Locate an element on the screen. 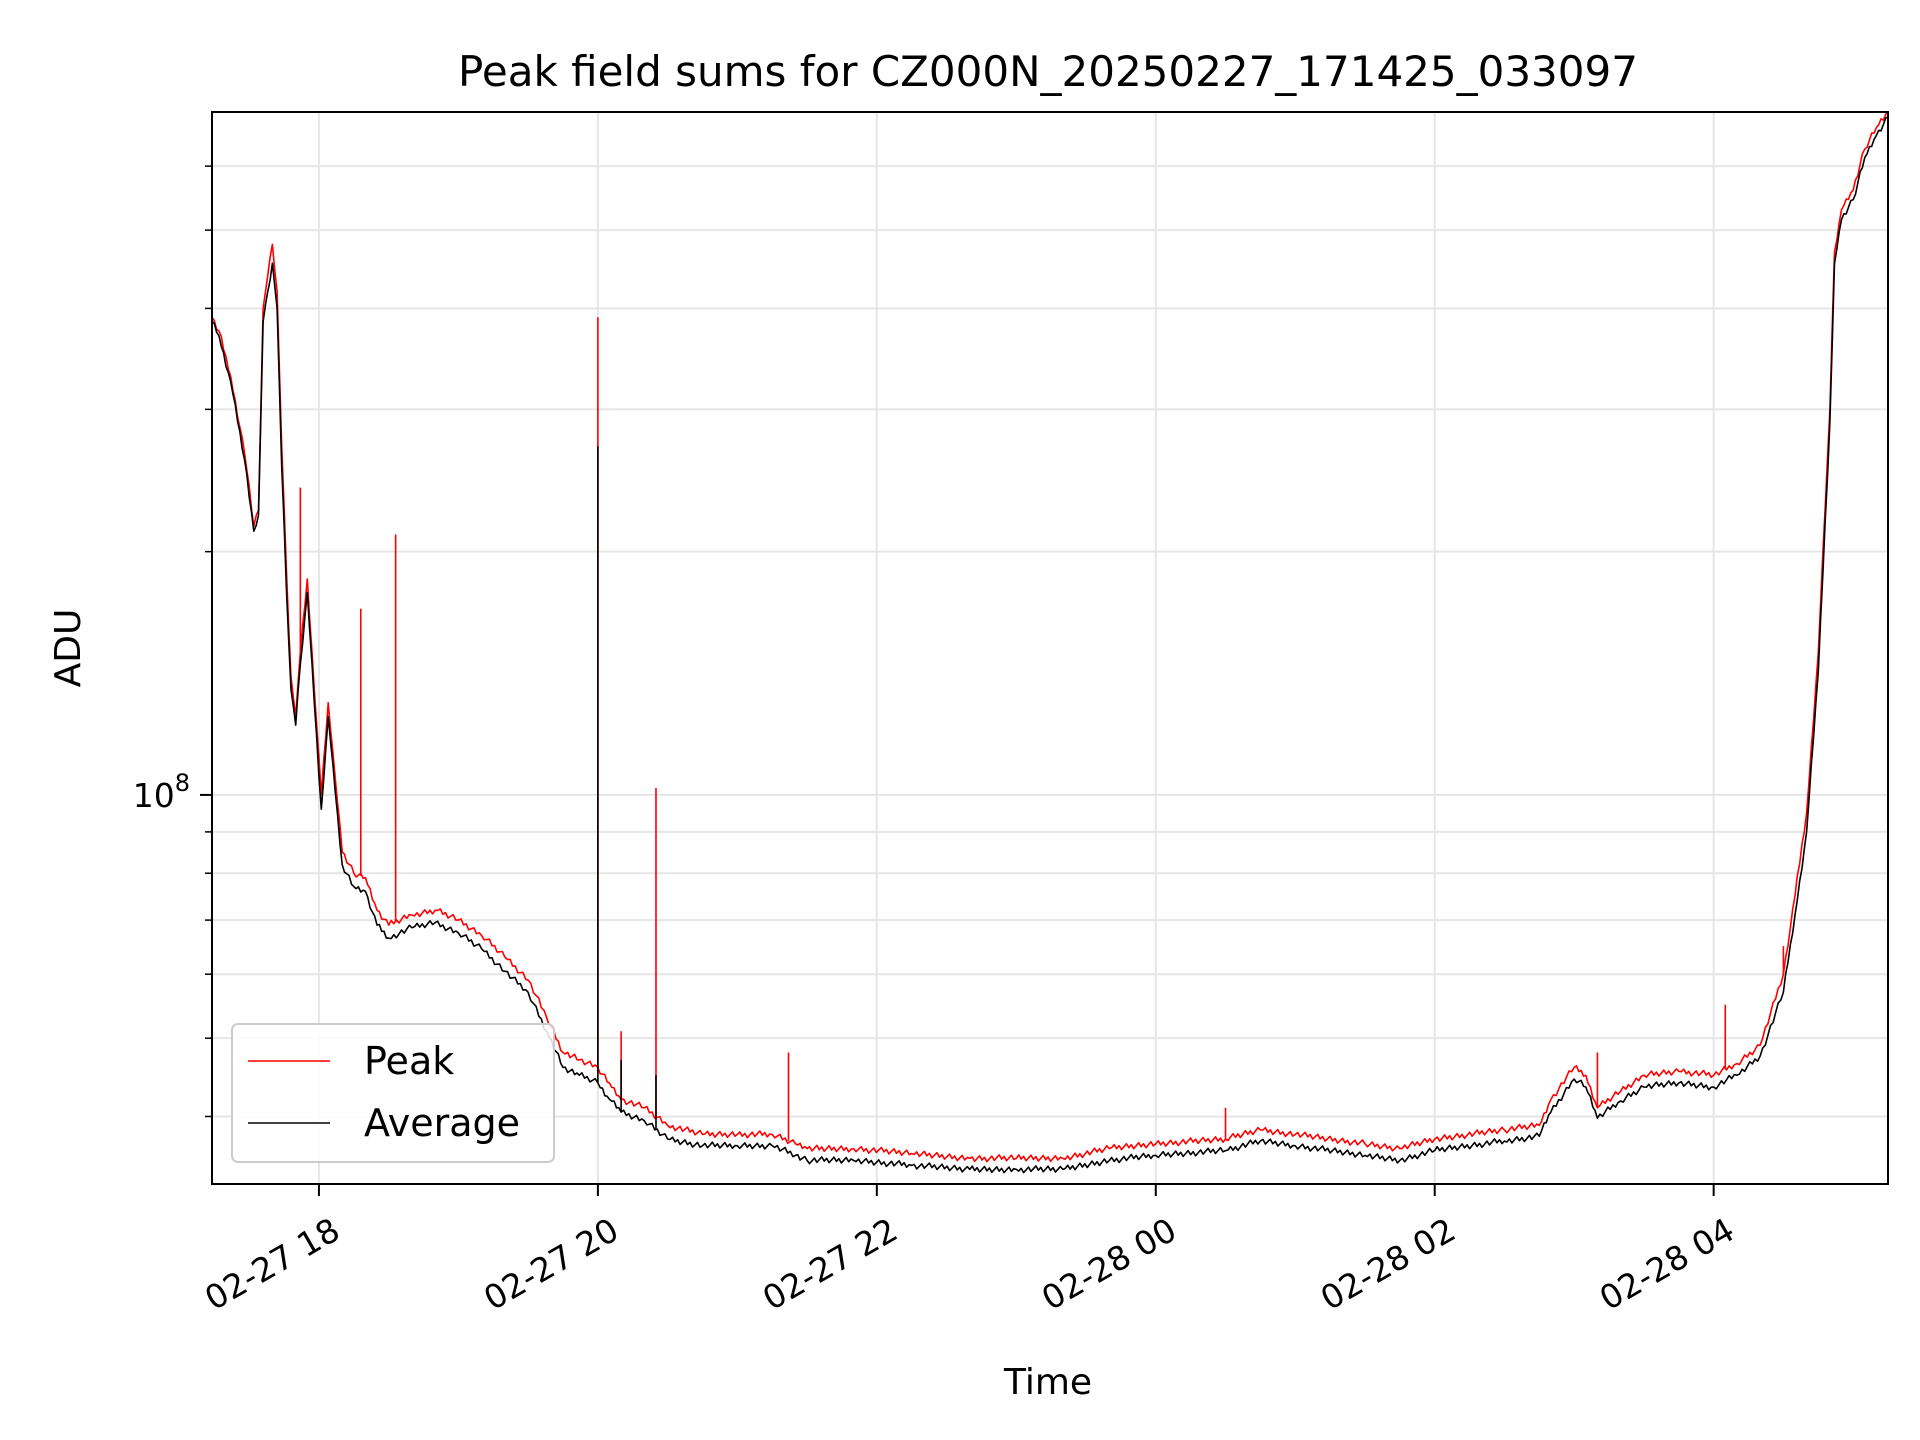 The image size is (1920, 1440). legend-label-peak: Peak is located at coordinates (409, 1061).